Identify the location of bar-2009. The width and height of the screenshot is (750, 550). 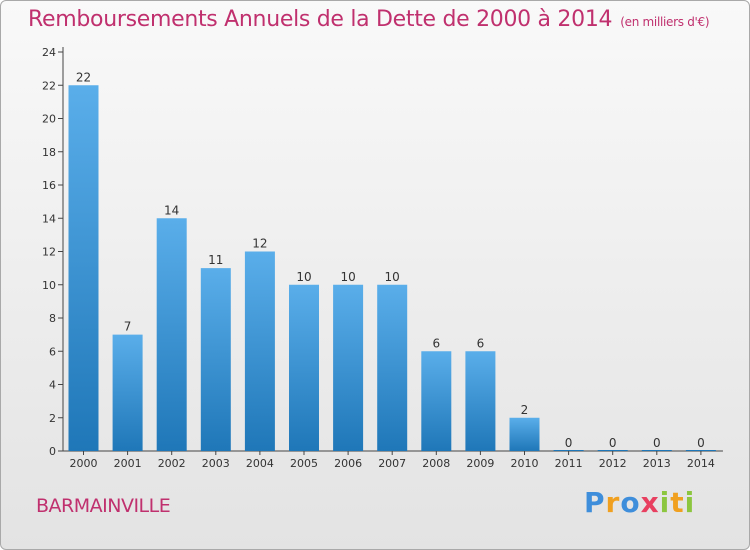
(480, 401).